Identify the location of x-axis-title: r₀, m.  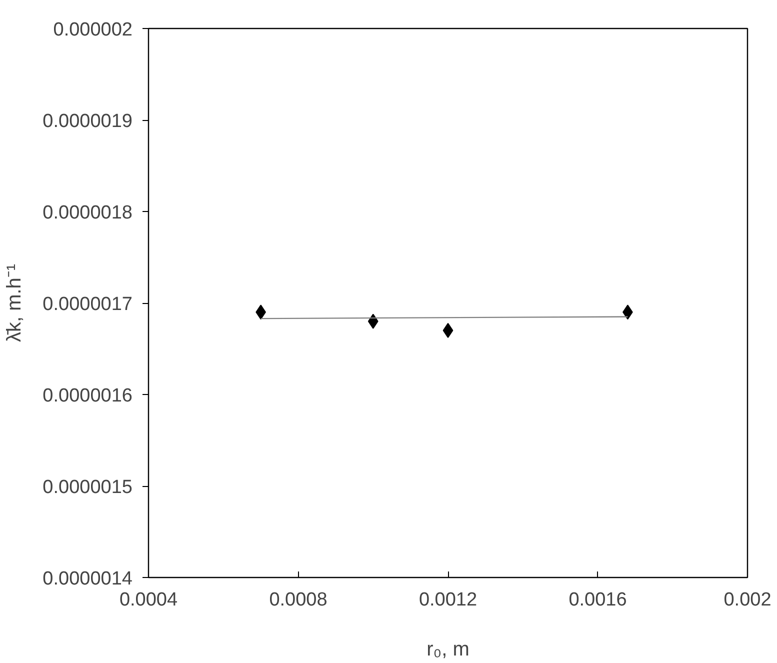
(448, 649).